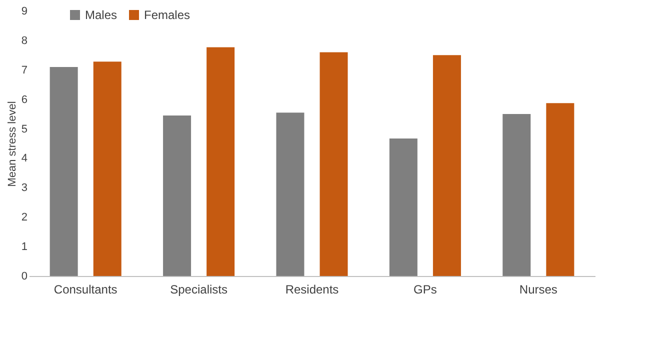 Image resolution: width=645 pixels, height=342 pixels. I want to click on x-tick-label: Consultants, so click(86, 289).